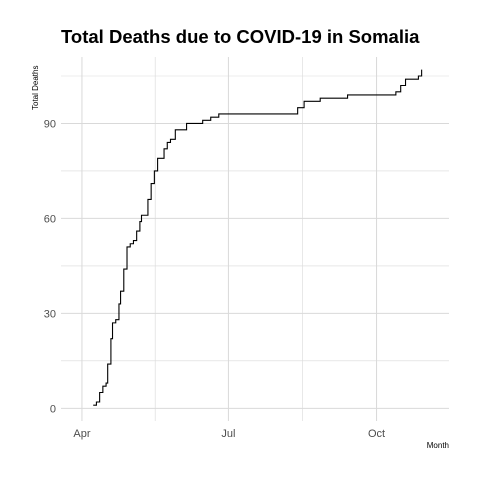 The image size is (480, 480). What do you see at coordinates (81, 434) in the screenshot?
I see `x-tick-label: Apr` at bounding box center [81, 434].